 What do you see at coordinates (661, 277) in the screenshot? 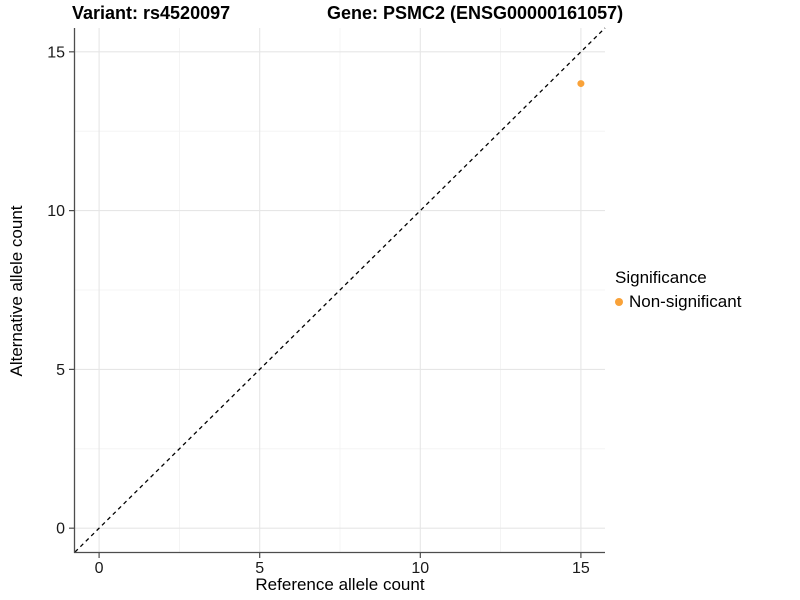
I see `legend-title: Significance` at bounding box center [661, 277].